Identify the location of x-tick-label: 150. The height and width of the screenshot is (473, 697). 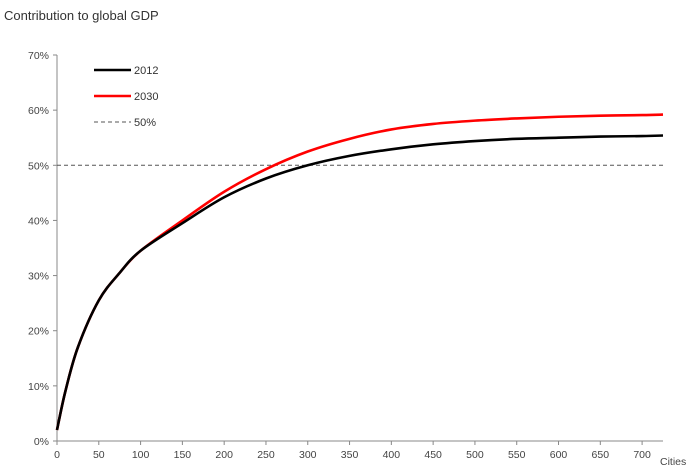
(183, 455).